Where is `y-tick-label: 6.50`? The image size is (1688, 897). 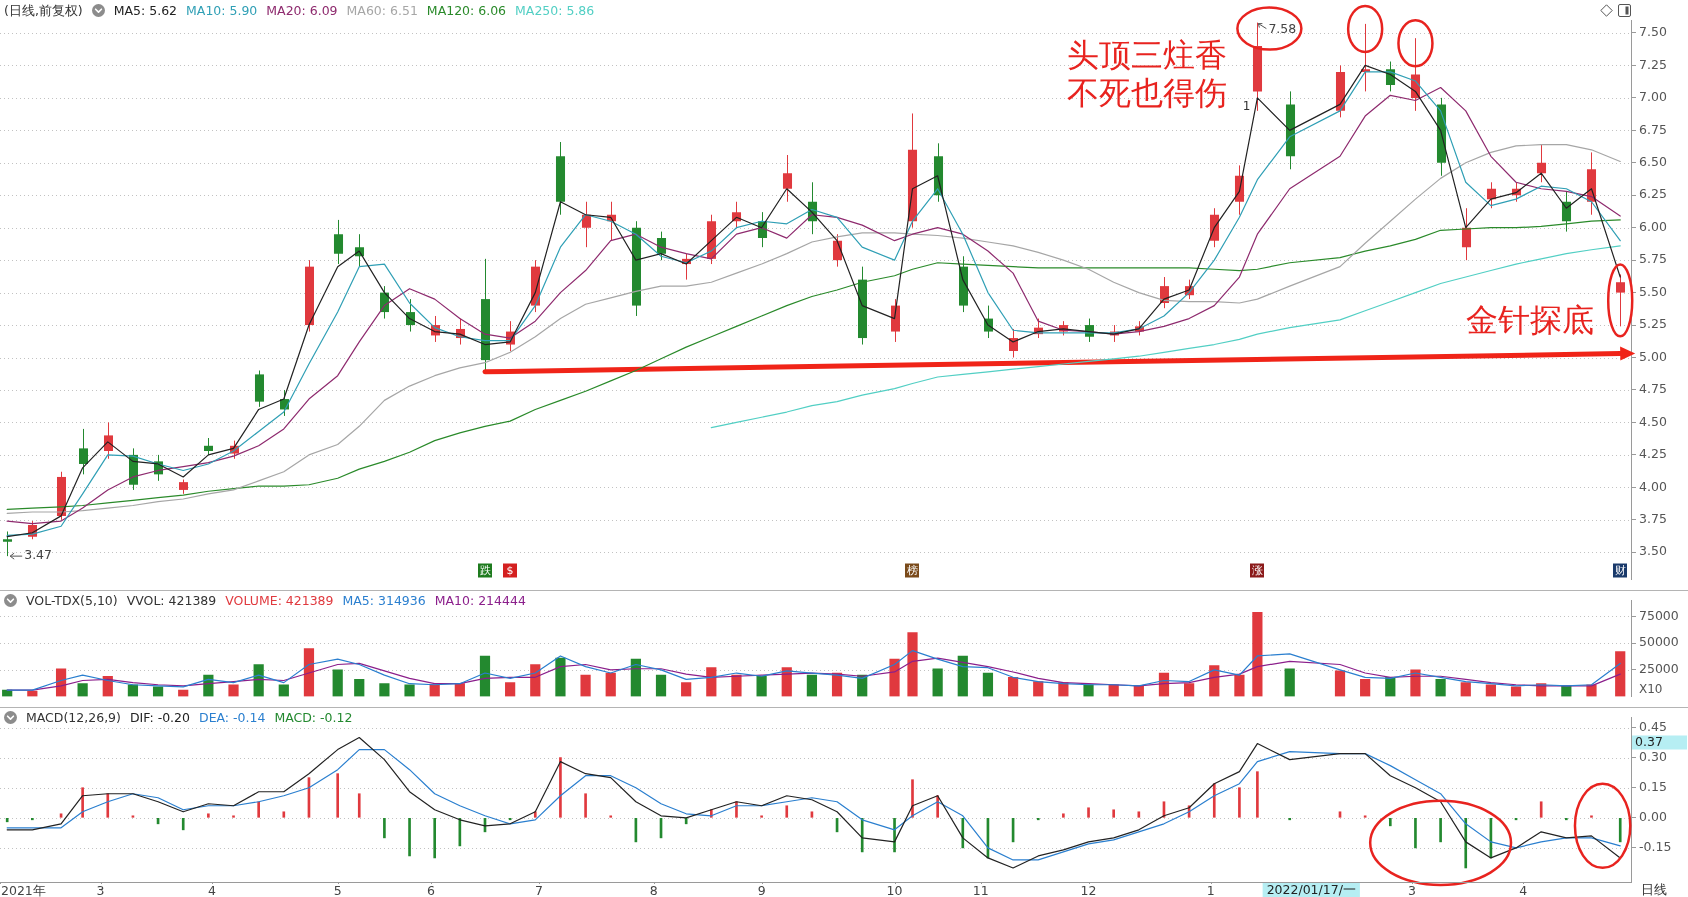
y-tick-label: 6.50 is located at coordinates (1653, 162).